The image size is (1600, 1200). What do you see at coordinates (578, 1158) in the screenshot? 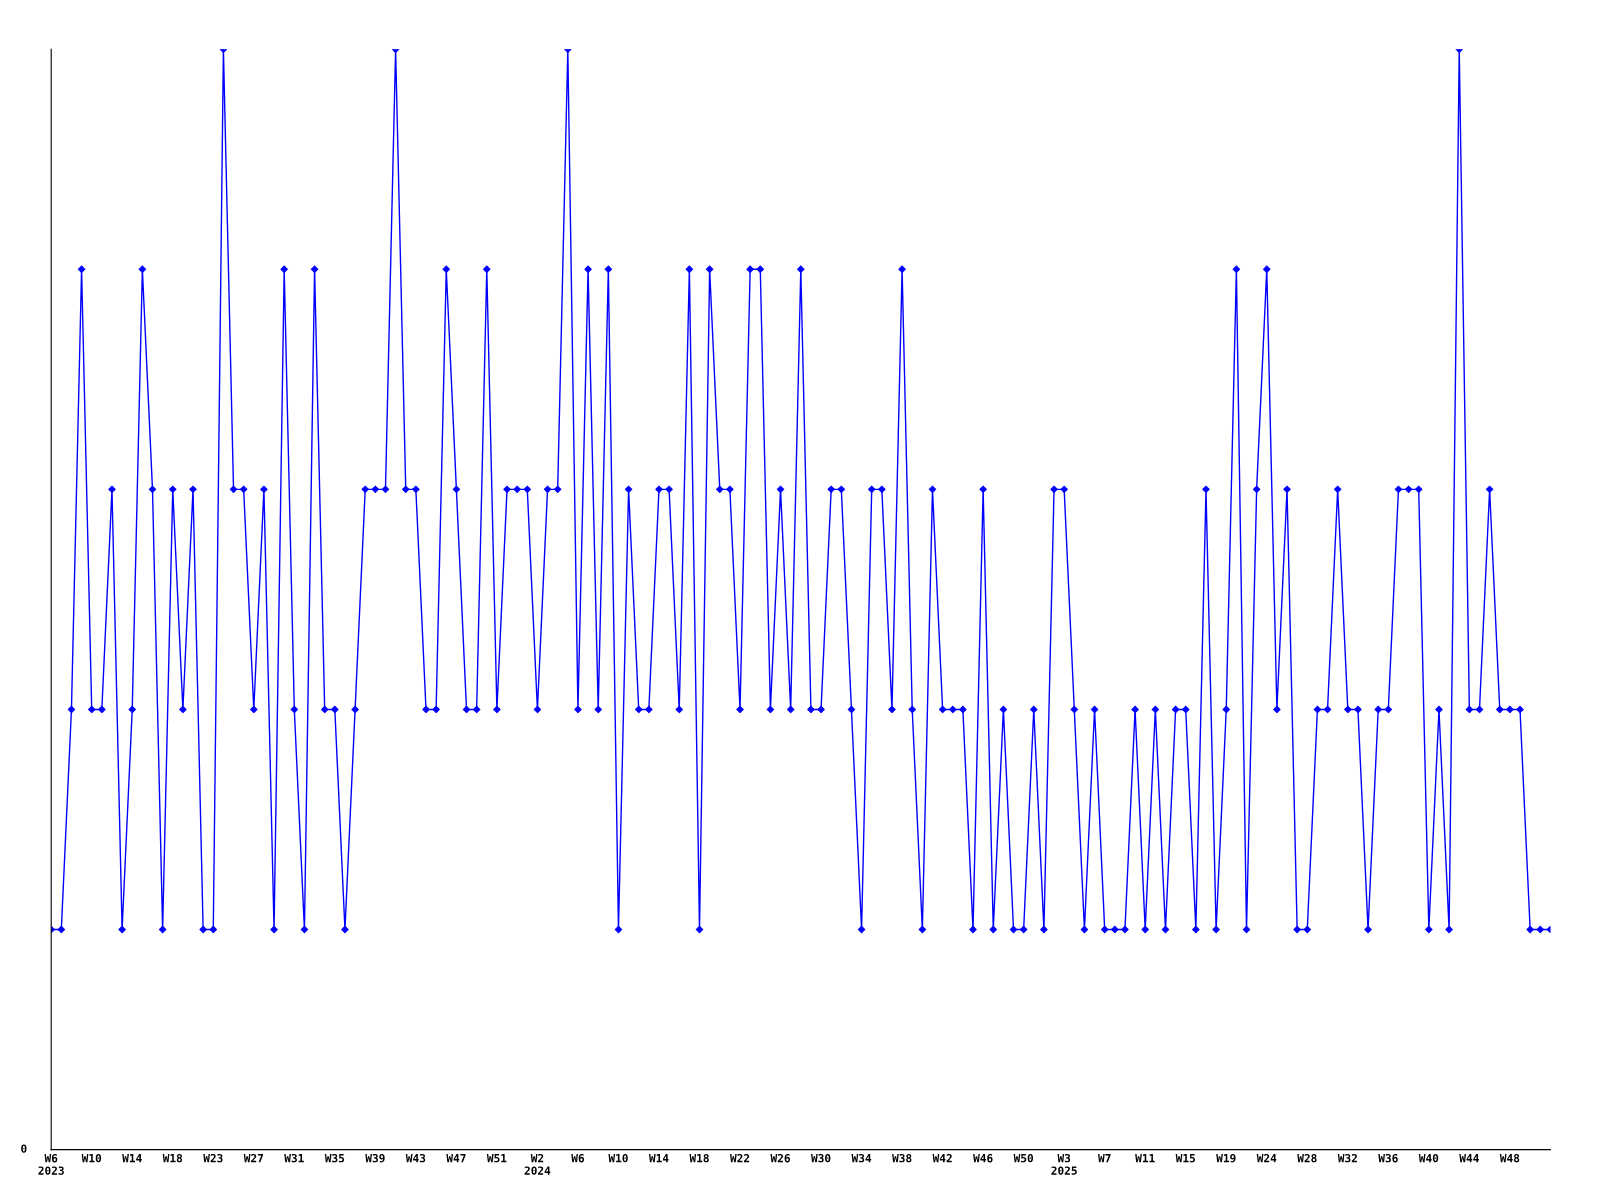
I see `x-tick-label: W6` at bounding box center [578, 1158].